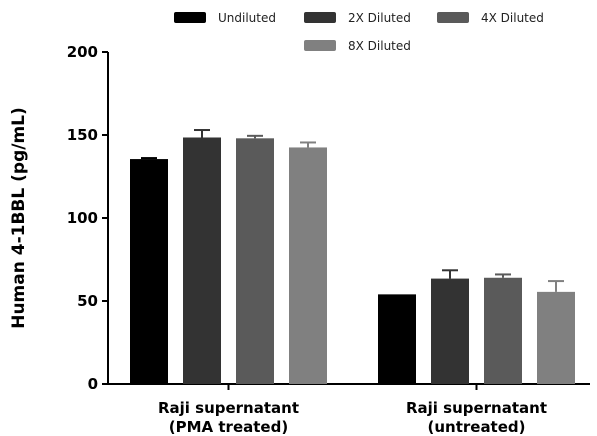 The width and height of the screenshot is (597, 436). What do you see at coordinates (247, 18) in the screenshot?
I see `legend-label: Undiluted` at bounding box center [247, 18].